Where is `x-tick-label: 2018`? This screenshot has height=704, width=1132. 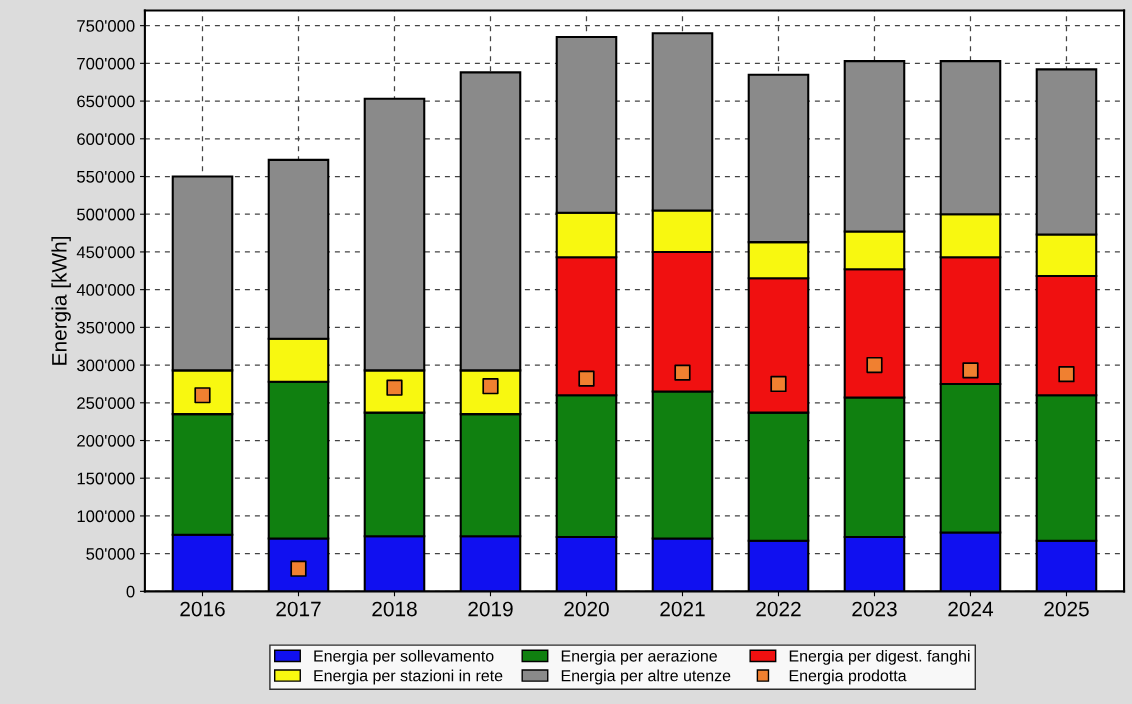
x-tick-label: 2018 is located at coordinates (394, 609).